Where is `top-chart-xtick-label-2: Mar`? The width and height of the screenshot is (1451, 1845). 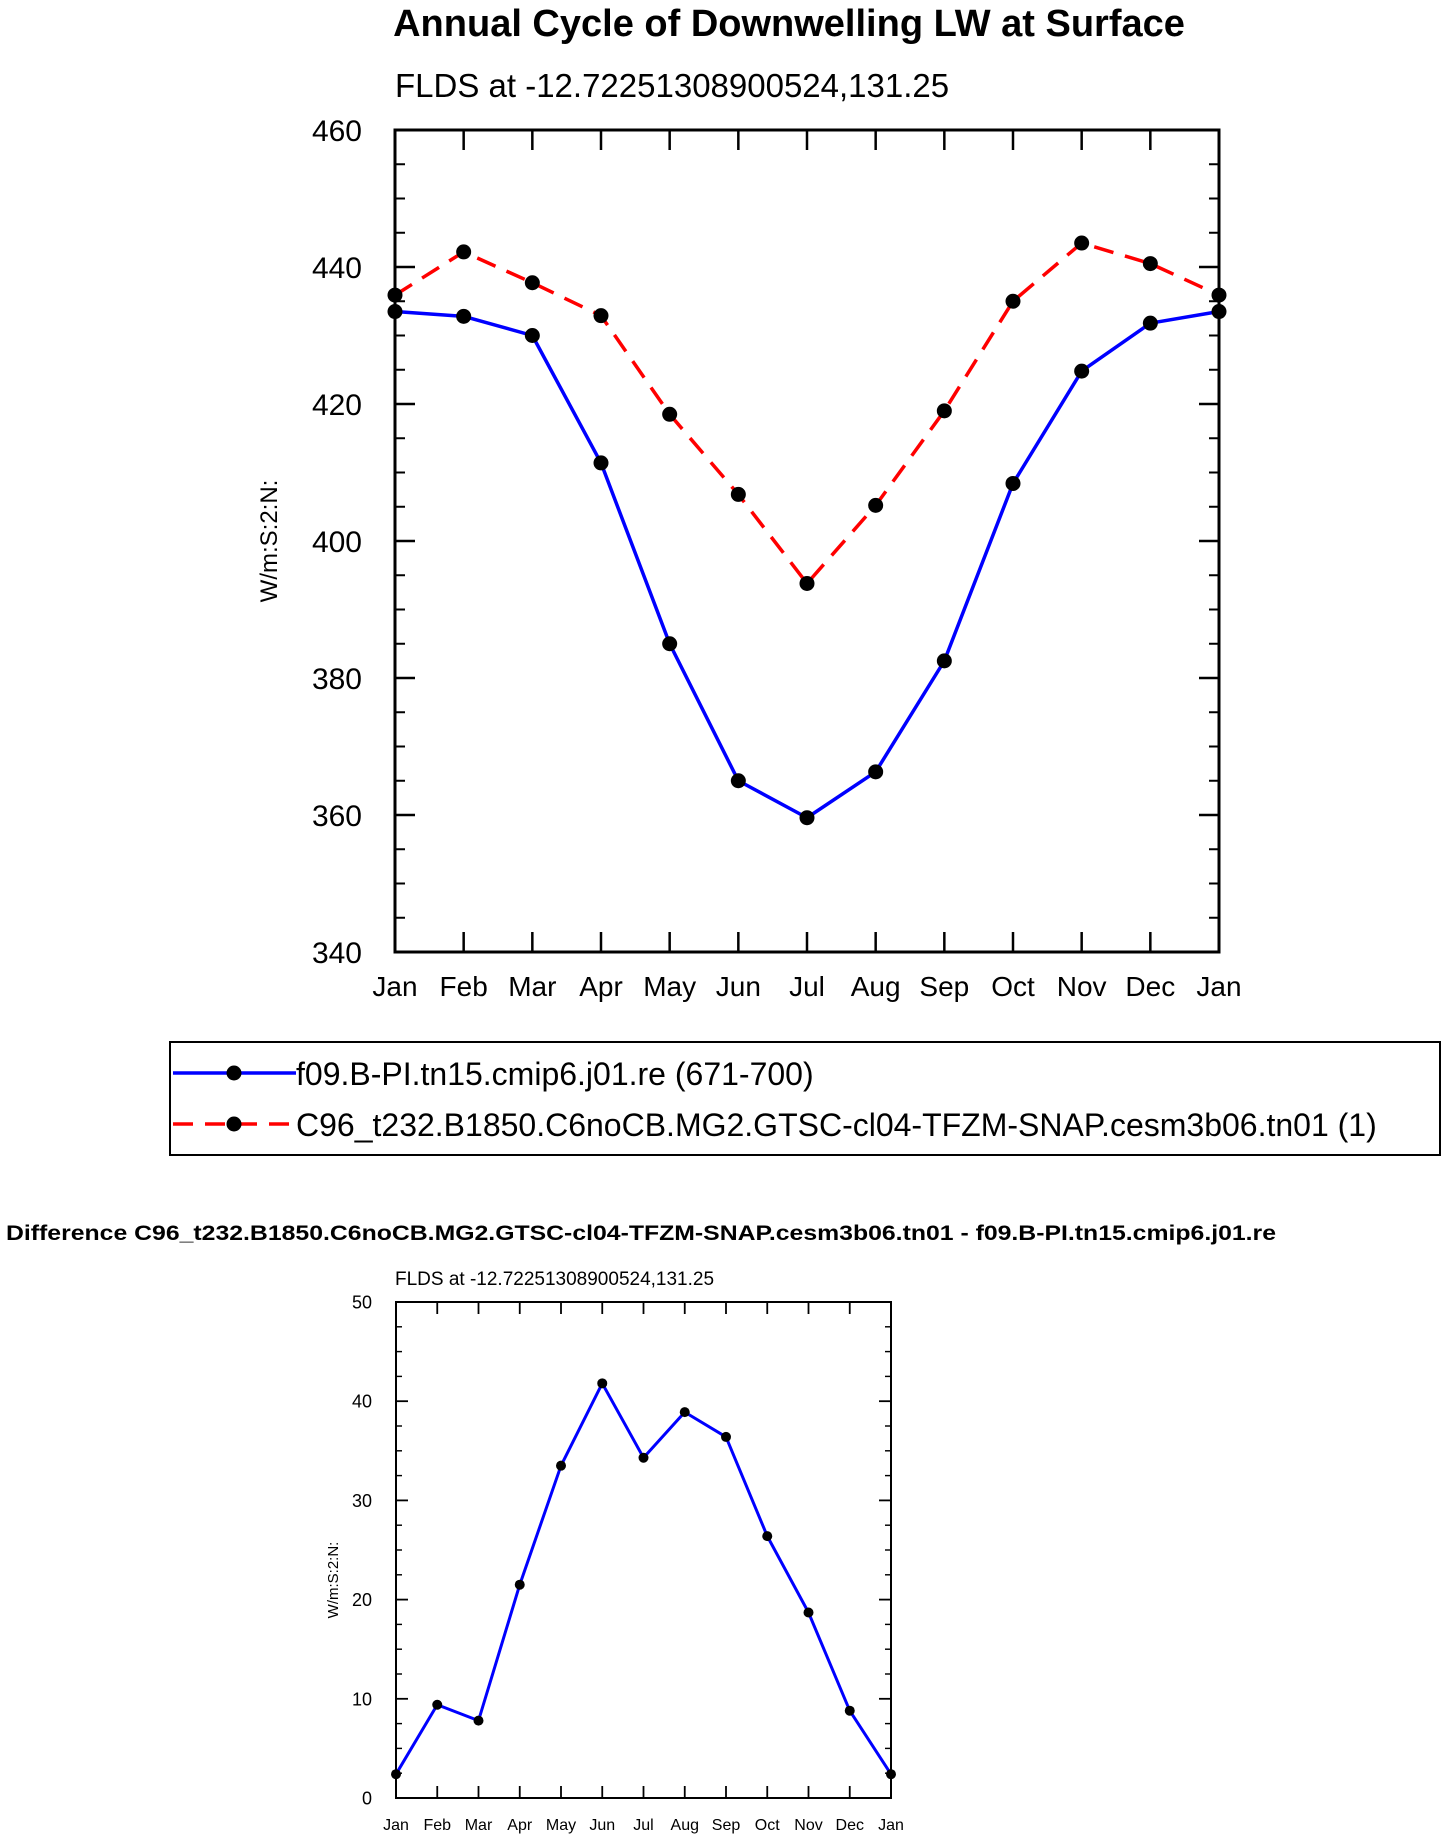
top-chart-xtick-label-2: Mar is located at coordinates (532, 986).